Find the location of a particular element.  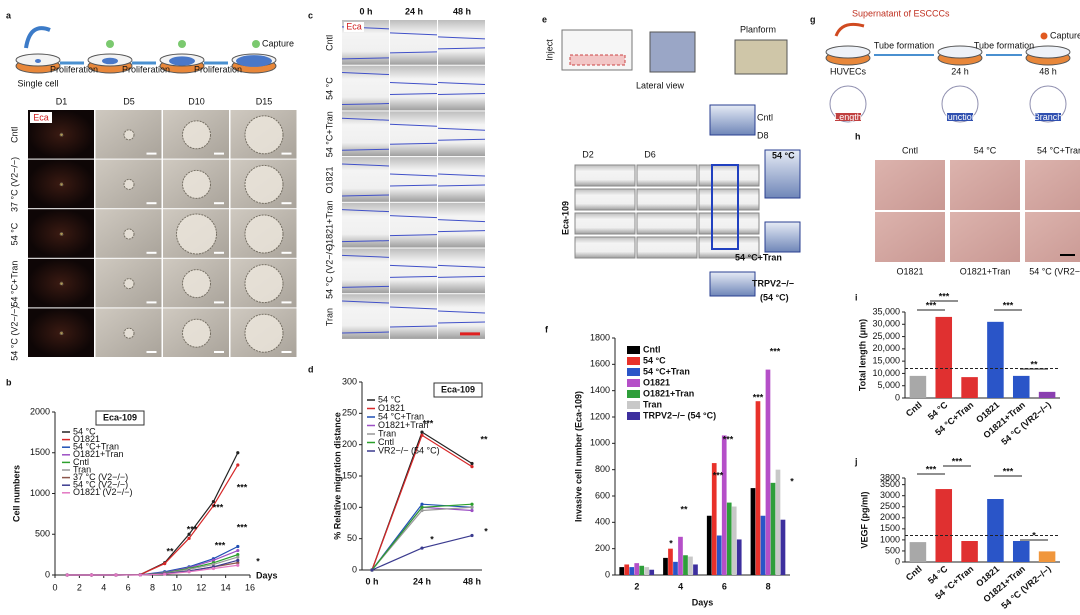

legend-label: O1821 is located at coordinates (656, 382).